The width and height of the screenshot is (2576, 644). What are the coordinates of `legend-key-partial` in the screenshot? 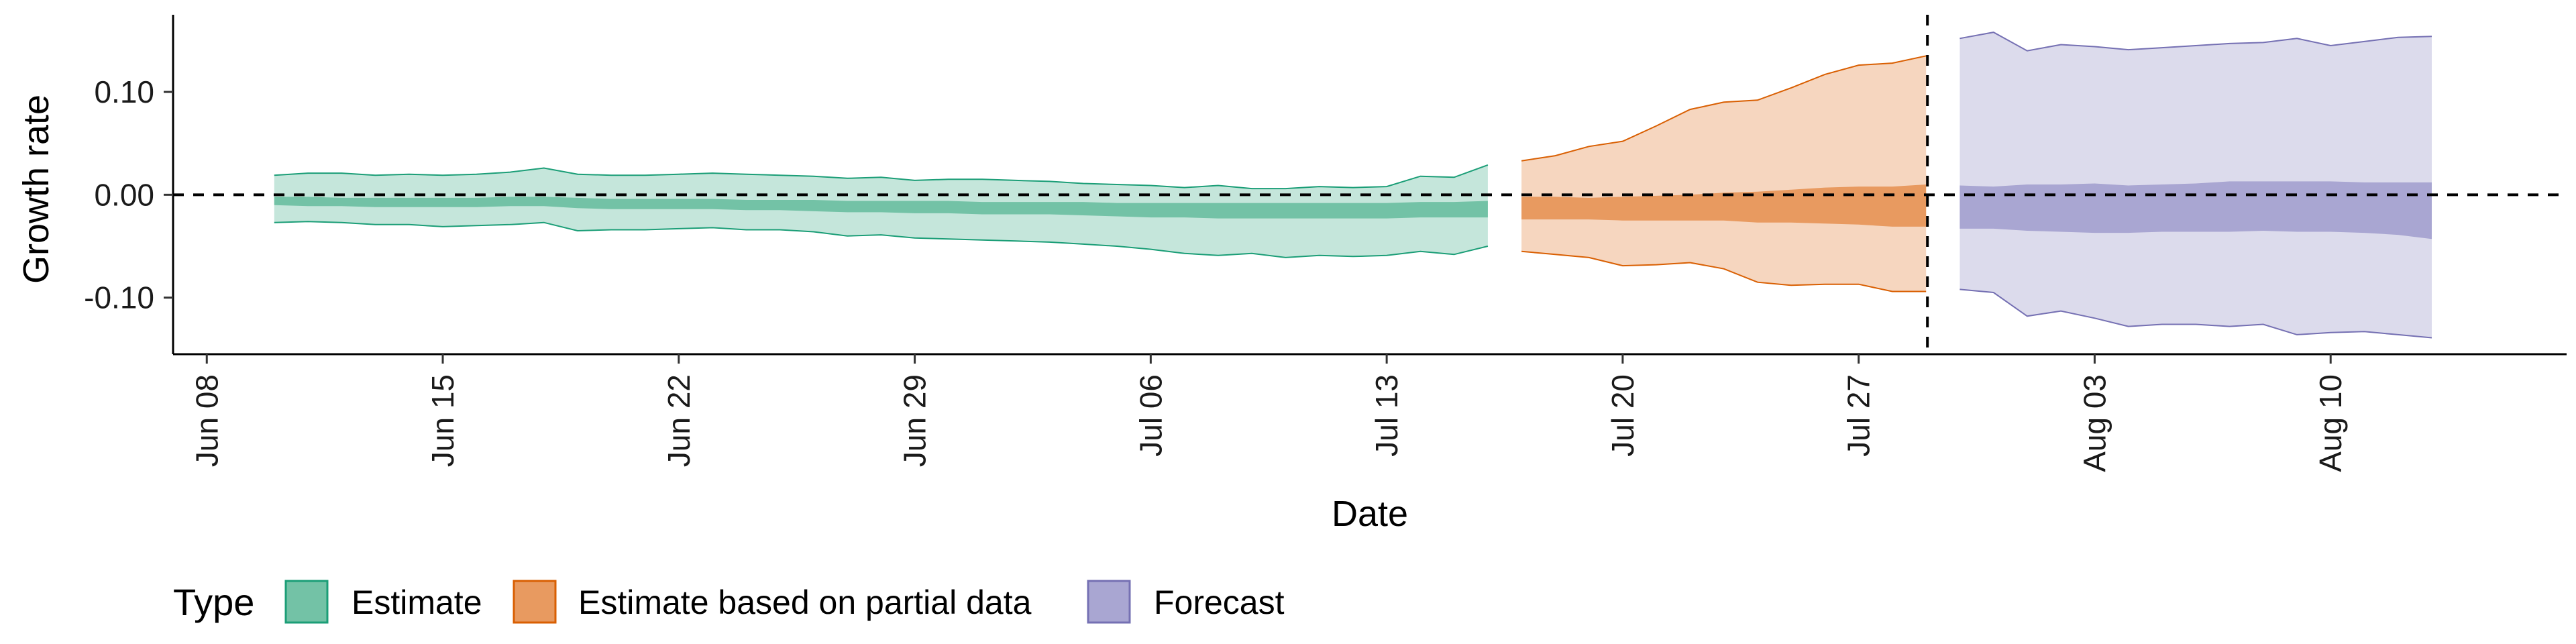 It's located at (535, 602).